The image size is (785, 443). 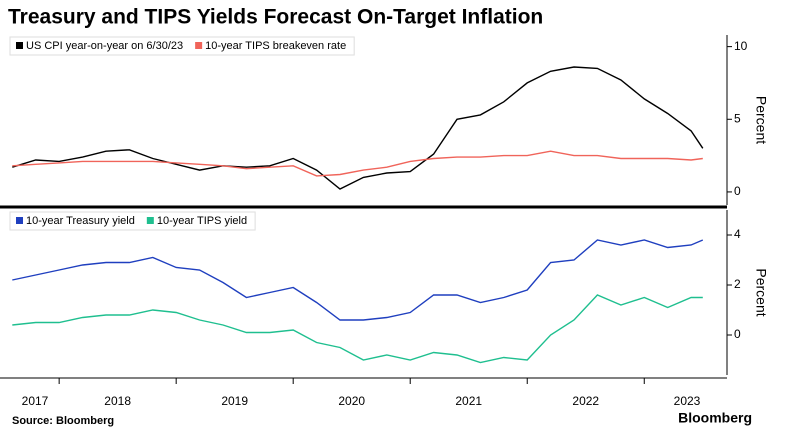 What do you see at coordinates (117, 401) in the screenshot?
I see `x-tick-label: 2018` at bounding box center [117, 401].